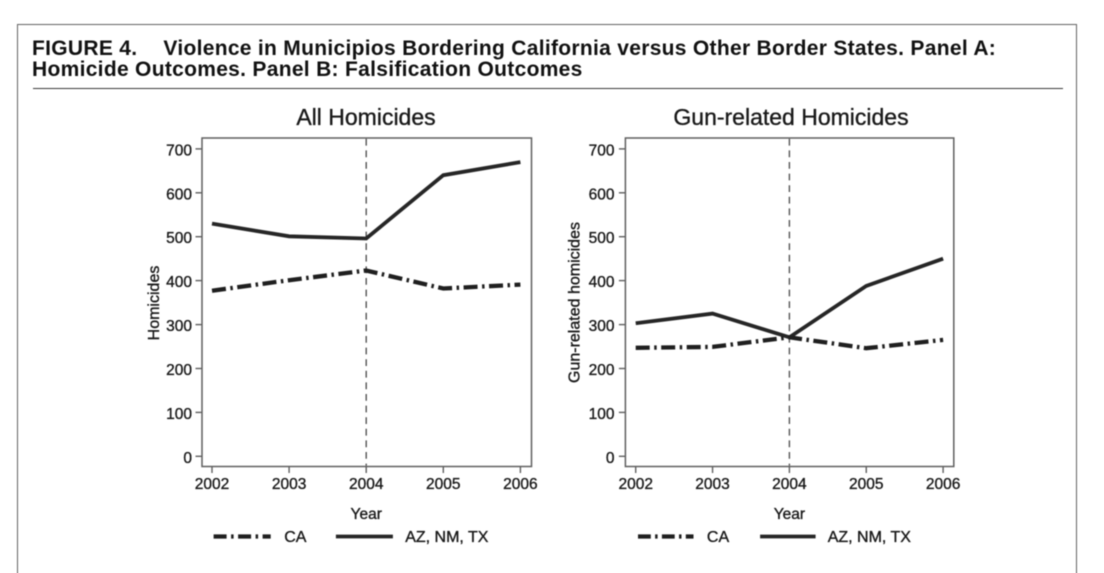  Describe the element at coordinates (575, 302) in the screenshot. I see `svg-text: Gun-related homicides` at that location.